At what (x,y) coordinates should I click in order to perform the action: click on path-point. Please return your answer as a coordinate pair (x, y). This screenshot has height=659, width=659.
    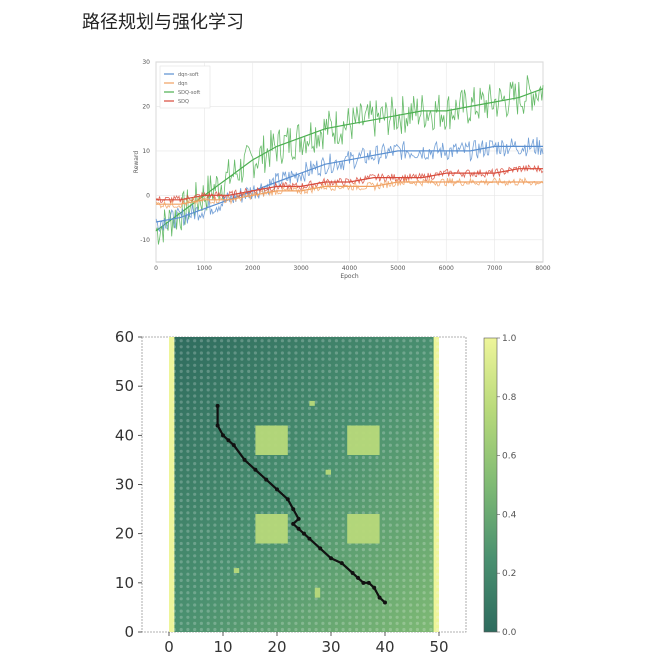
    Looking at the image, I should click on (374, 587).